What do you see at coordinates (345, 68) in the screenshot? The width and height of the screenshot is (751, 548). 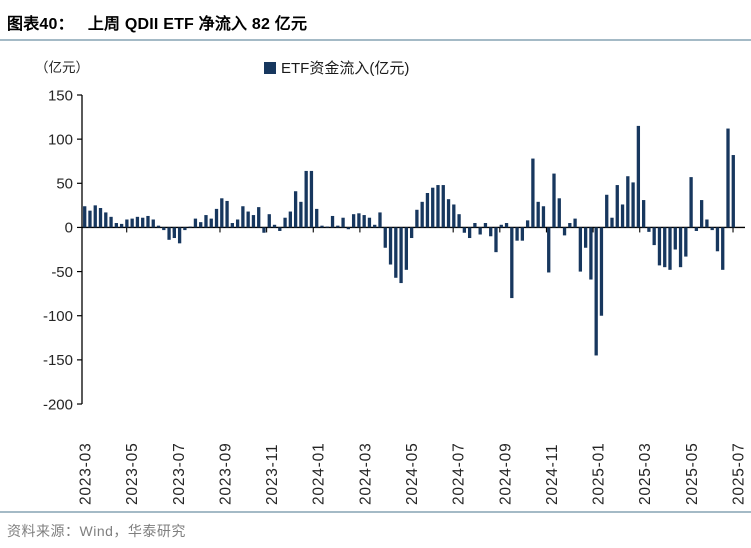 I see `legend-label: ETF资金流入(亿元)` at bounding box center [345, 68].